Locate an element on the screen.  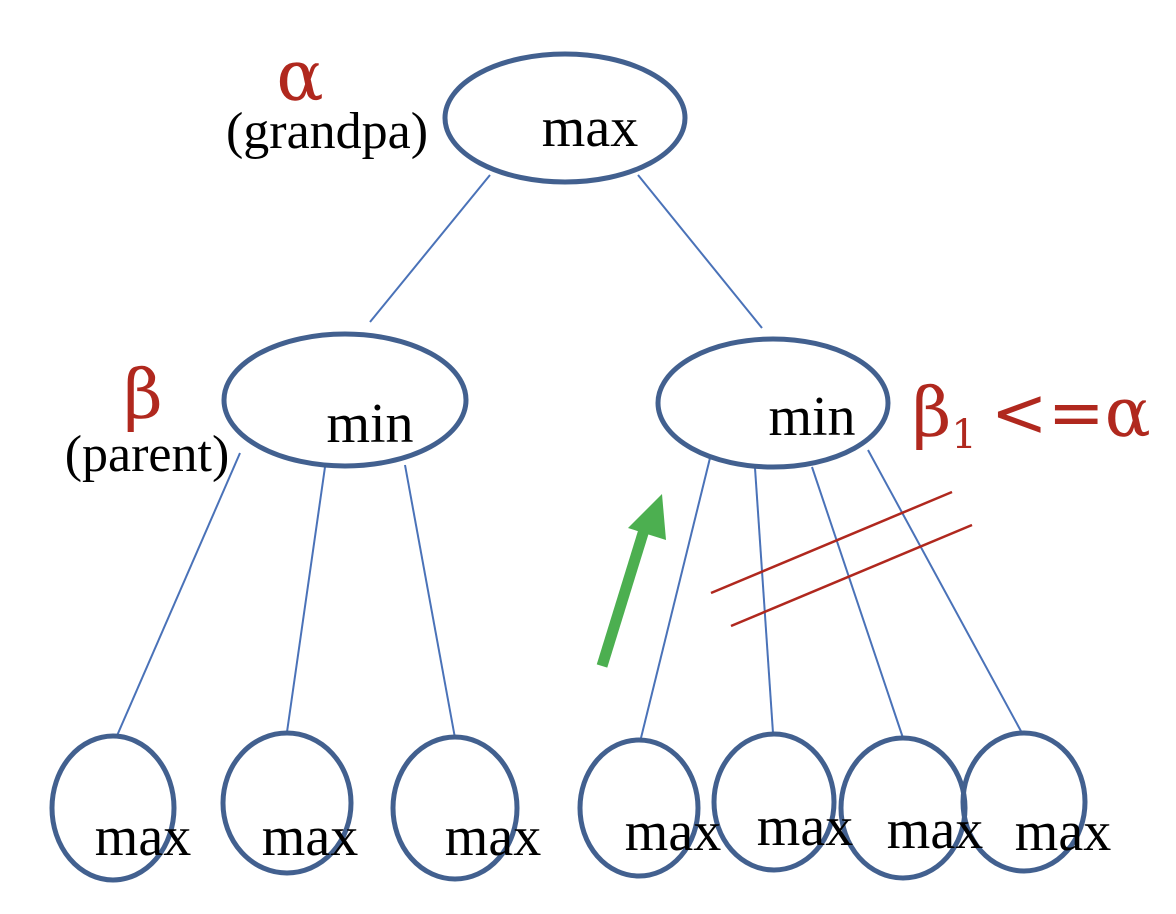
left-min-node-label: min is located at coordinates (369, 424).